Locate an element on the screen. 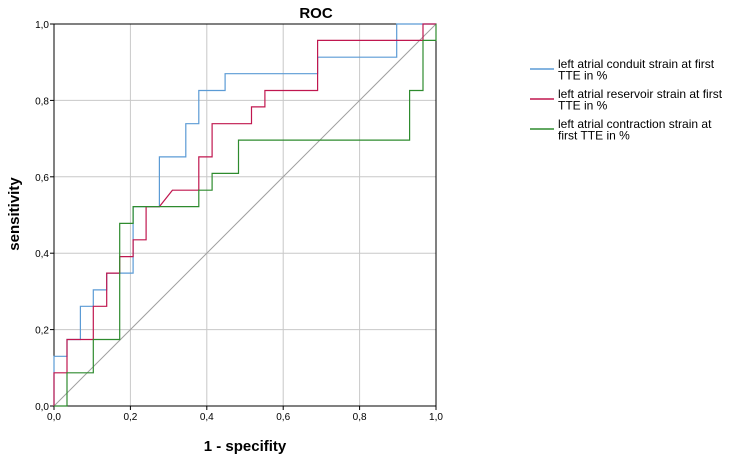 The image size is (739, 461). legend-label: first TTE in % is located at coordinates (594, 136).